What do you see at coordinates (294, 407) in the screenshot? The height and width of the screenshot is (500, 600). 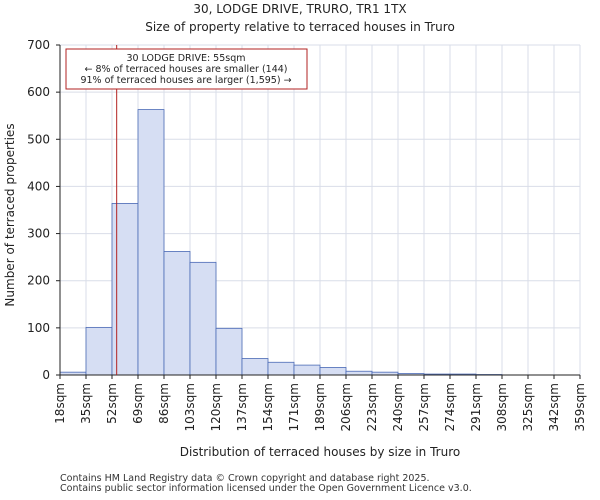 I see `x-tick-label: 171sqm` at bounding box center [294, 407].